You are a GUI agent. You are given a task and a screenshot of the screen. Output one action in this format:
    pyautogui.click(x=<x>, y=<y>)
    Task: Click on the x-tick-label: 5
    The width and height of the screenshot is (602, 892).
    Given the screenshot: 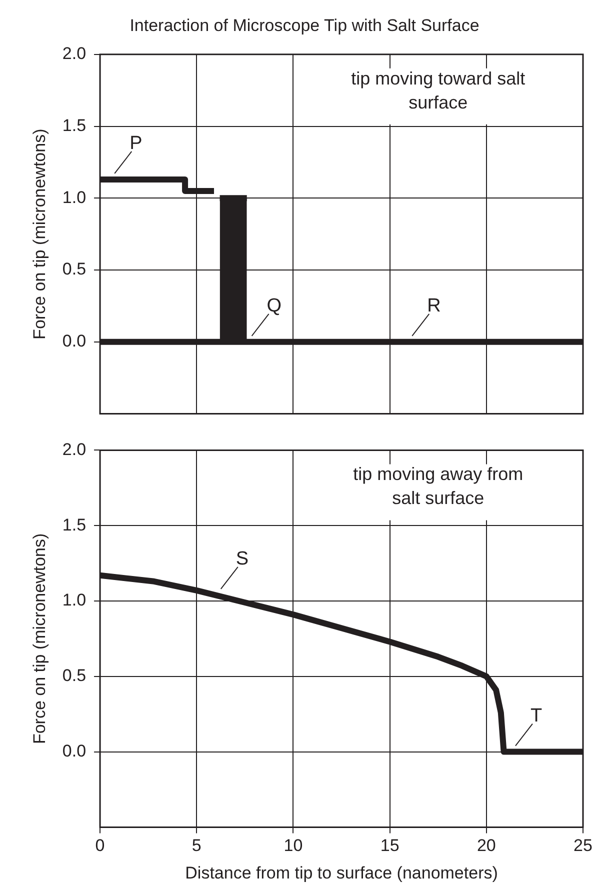 What is the action you would take?
    pyautogui.click(x=197, y=846)
    